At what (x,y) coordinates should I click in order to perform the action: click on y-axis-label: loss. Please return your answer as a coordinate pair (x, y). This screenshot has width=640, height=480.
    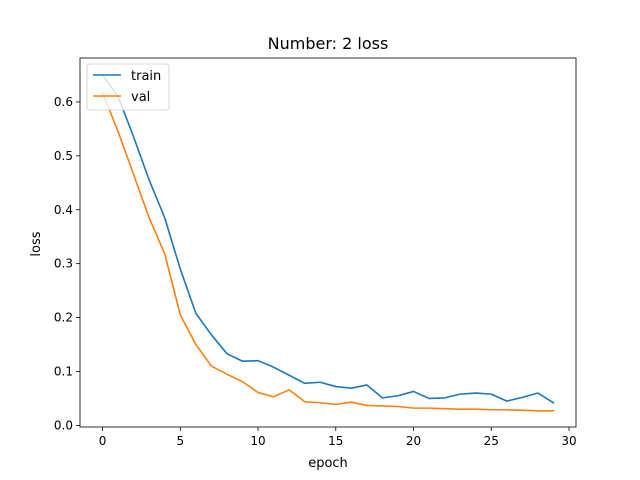
    Looking at the image, I should click on (36, 243).